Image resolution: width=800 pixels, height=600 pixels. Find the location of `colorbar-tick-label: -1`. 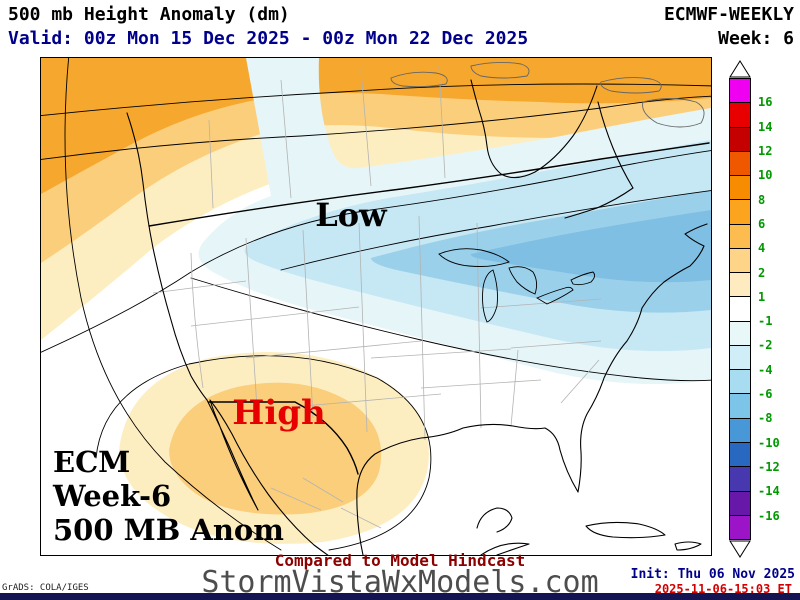

colorbar-tick-label: -1 is located at coordinates (765, 321).